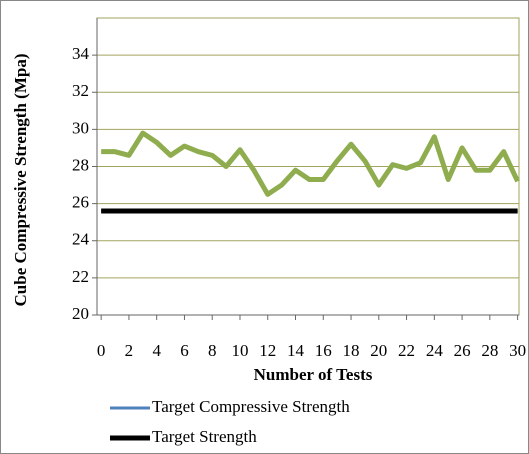  I want to click on y-tick-label: 30, so click(80, 127).